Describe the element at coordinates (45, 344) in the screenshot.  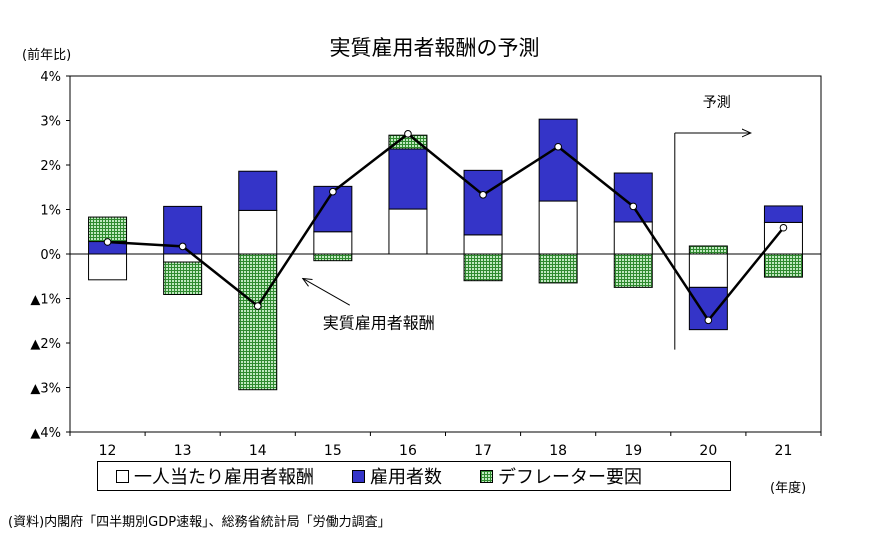
I see `y-tick-label: ▲2%` at that location.